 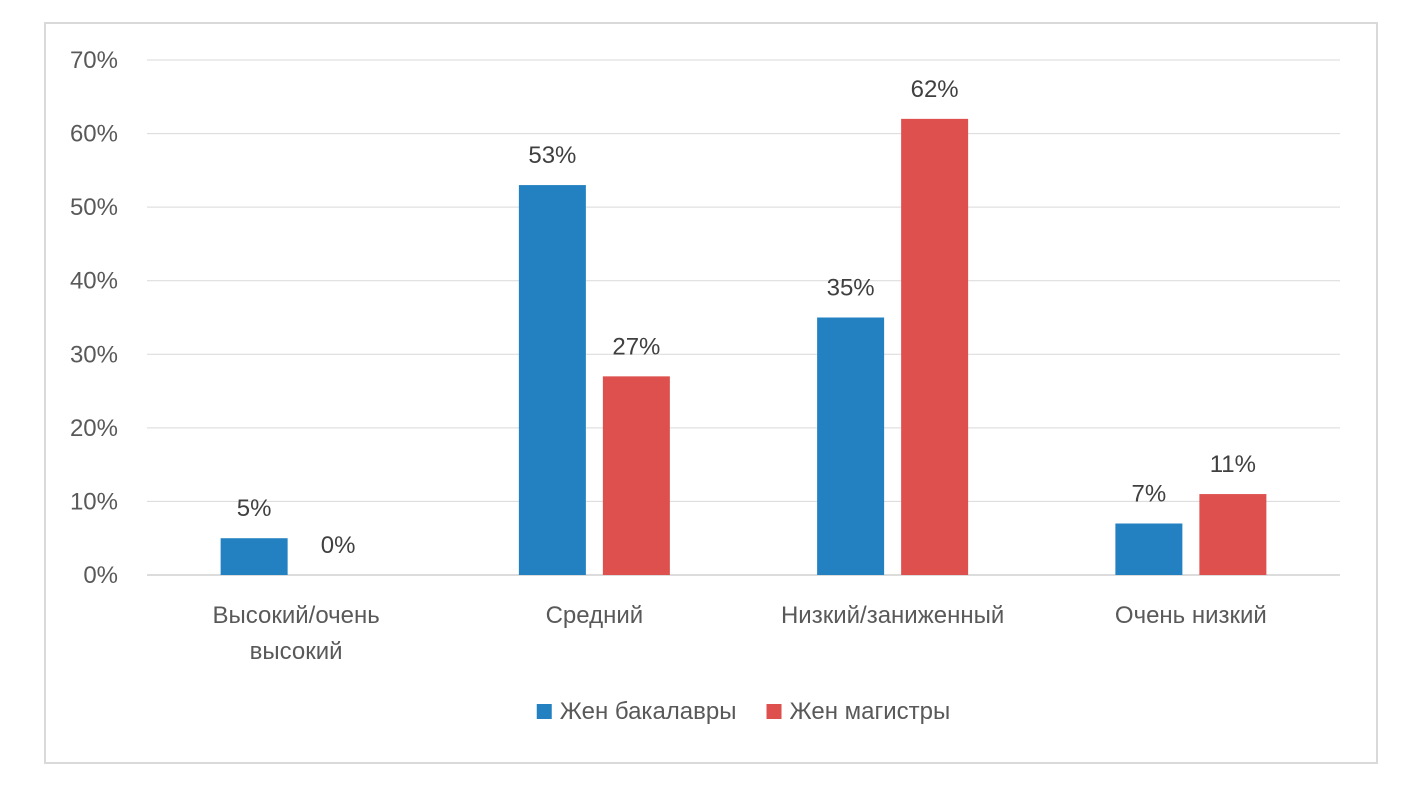 What do you see at coordinates (295, 615) in the screenshot?
I see `category-label: Высокий/очень` at bounding box center [295, 615].